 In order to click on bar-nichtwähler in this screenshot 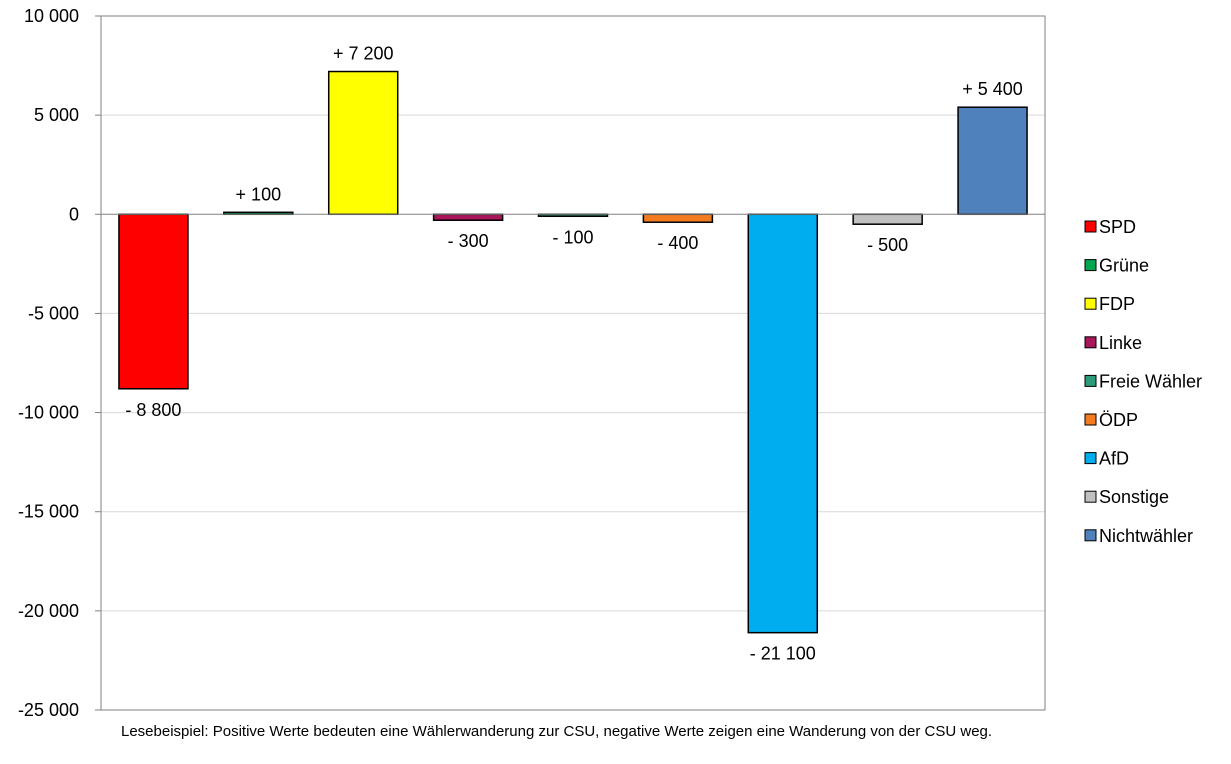, I will do `click(992, 161)`.